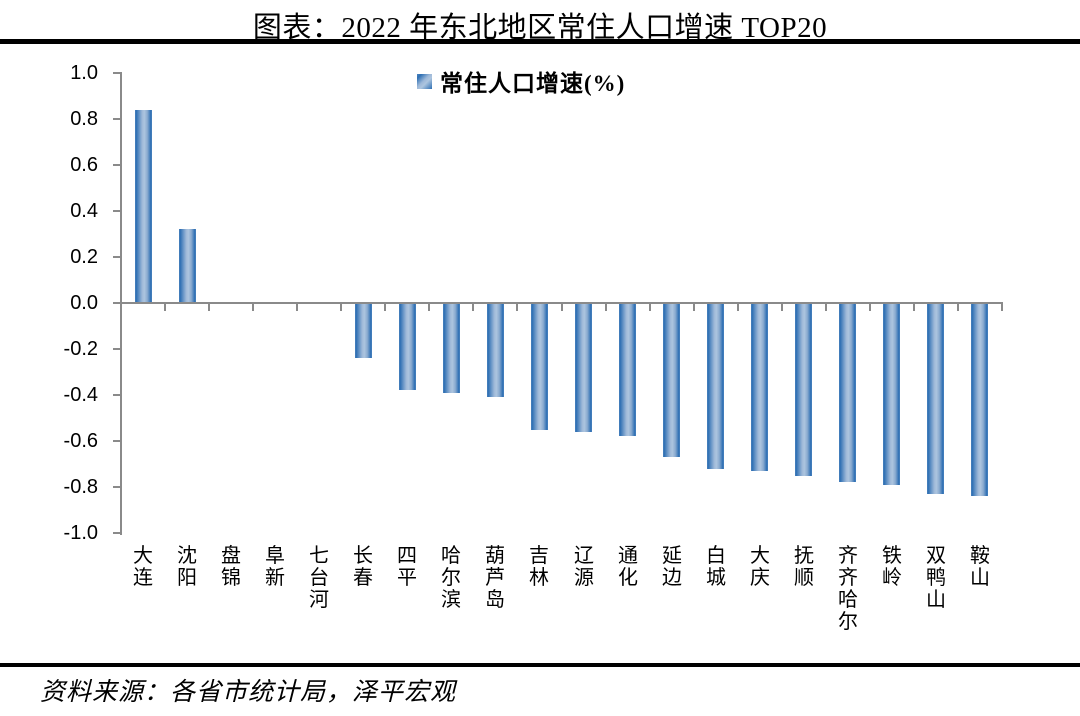 The height and width of the screenshot is (716, 1080). What do you see at coordinates (143, 567) in the screenshot?
I see `x-label-大连: 大连` at bounding box center [143, 567].